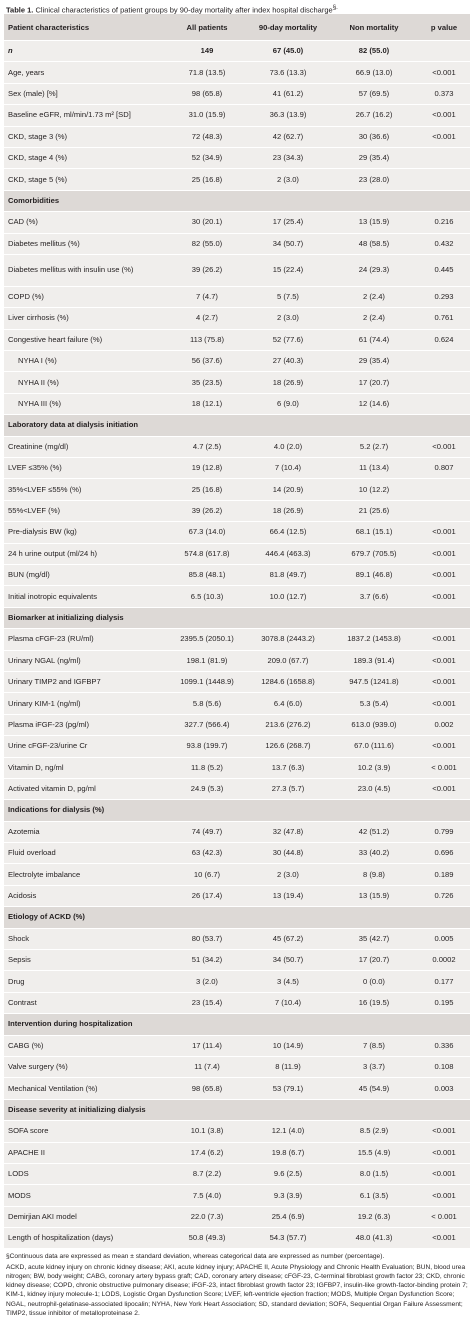 This screenshot has width=474, height=1318. What do you see at coordinates (86, 639) in the screenshot?
I see `row-label: Plasma cFGF-23 (RU/ml)` at bounding box center [86, 639].